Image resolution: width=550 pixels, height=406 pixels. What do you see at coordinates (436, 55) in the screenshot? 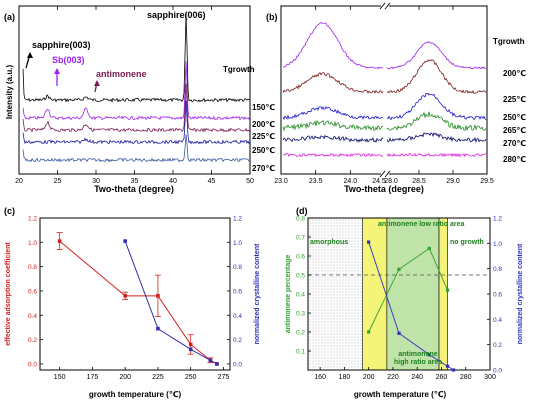
I see `panel-b-trace-0-r` at bounding box center [436, 55].